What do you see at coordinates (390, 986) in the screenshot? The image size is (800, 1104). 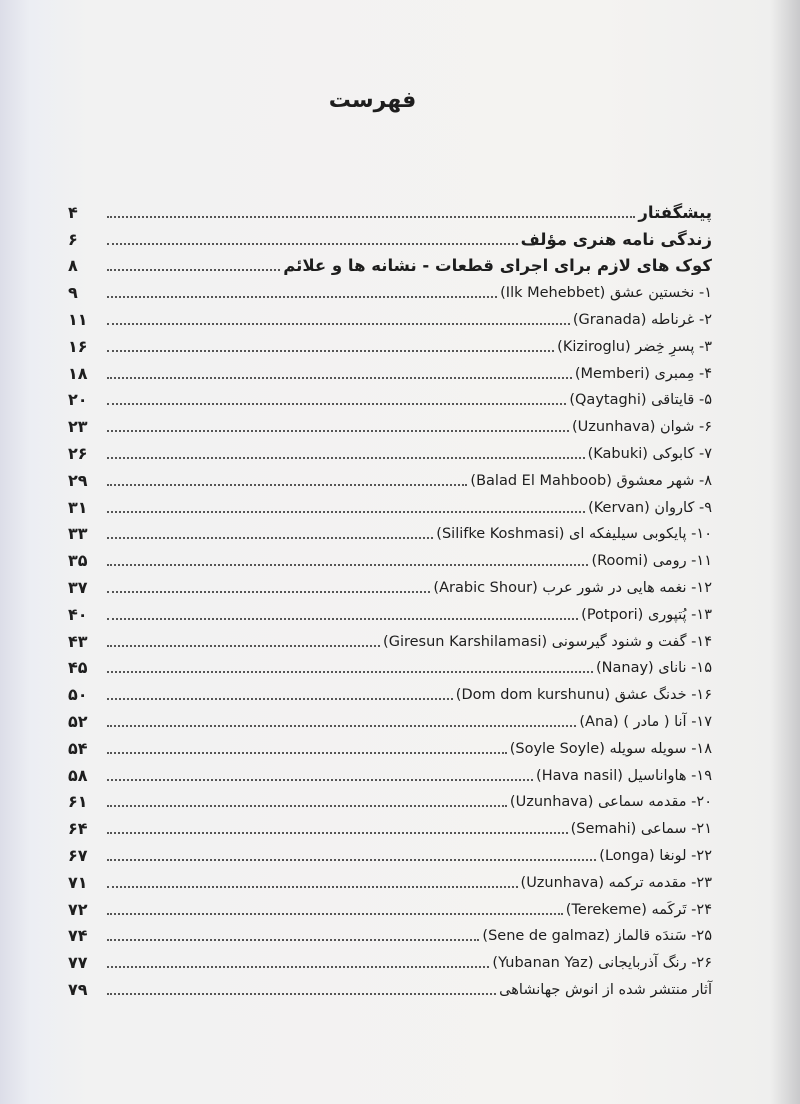 I see `toc-entry: آثار منتشر شده از انوش جهانشاهی ۷۹` at bounding box center [390, 986].